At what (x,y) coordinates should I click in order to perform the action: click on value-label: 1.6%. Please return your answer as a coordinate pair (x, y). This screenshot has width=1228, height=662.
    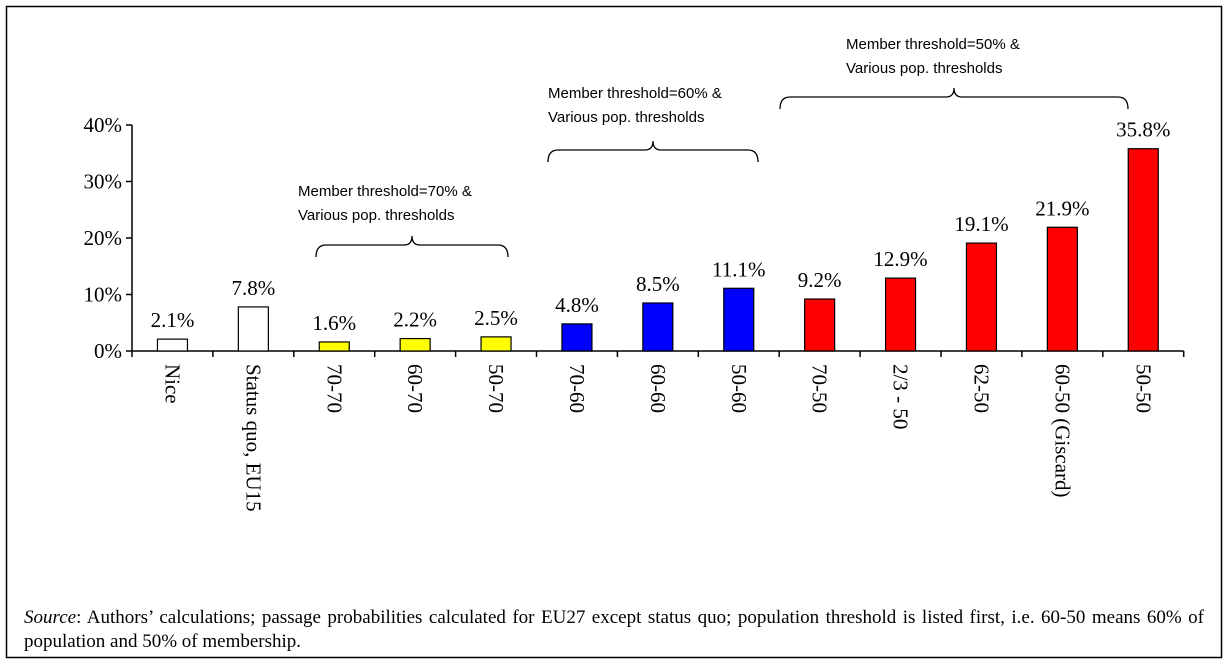
    Looking at the image, I should click on (334, 323).